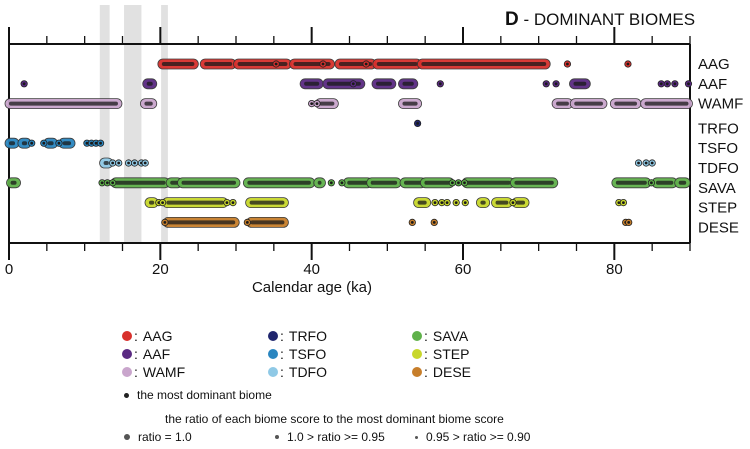  I want to click on x-tick-label: 80, so click(614, 269).